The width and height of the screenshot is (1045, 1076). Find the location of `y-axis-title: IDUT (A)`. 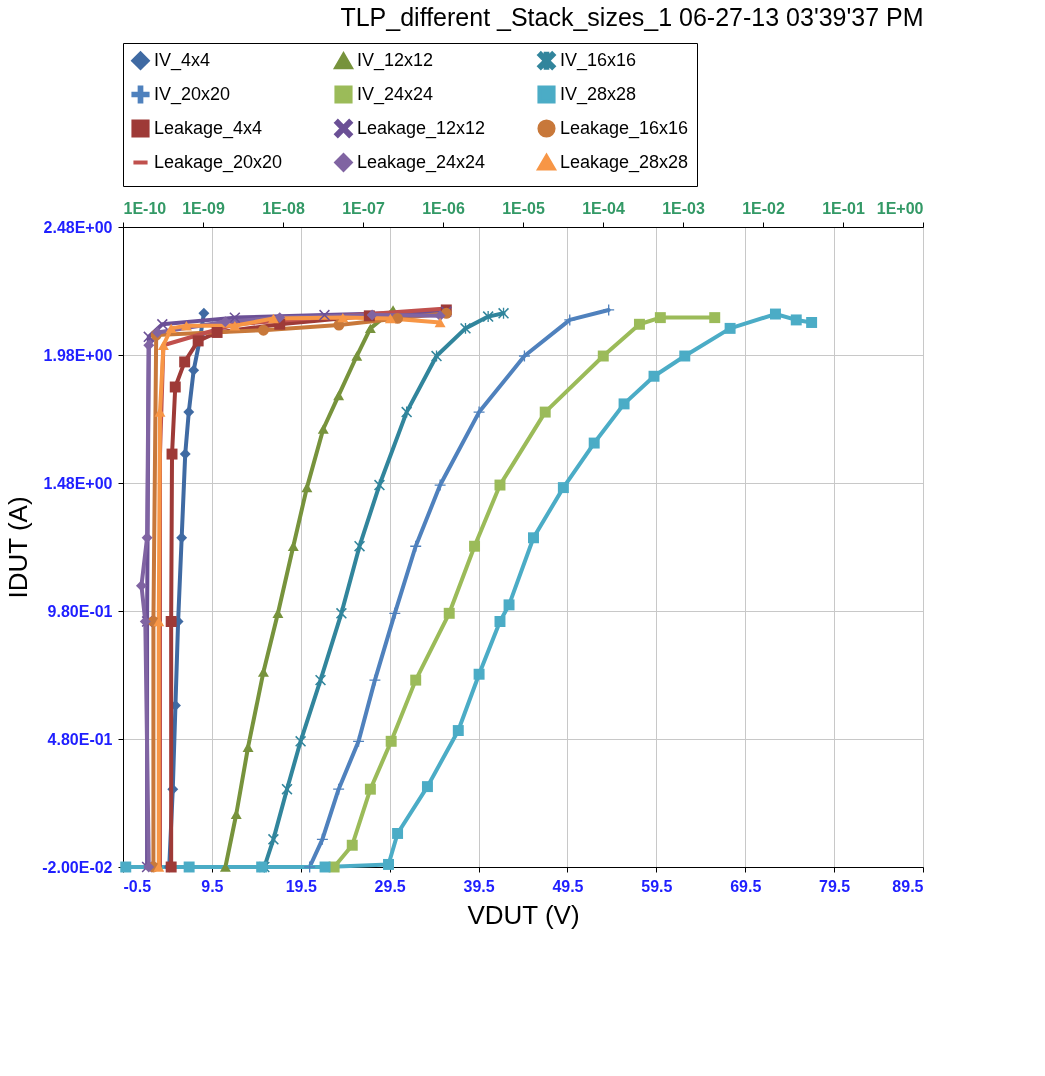

y-axis-title: IDUT (A) is located at coordinates (18, 547).